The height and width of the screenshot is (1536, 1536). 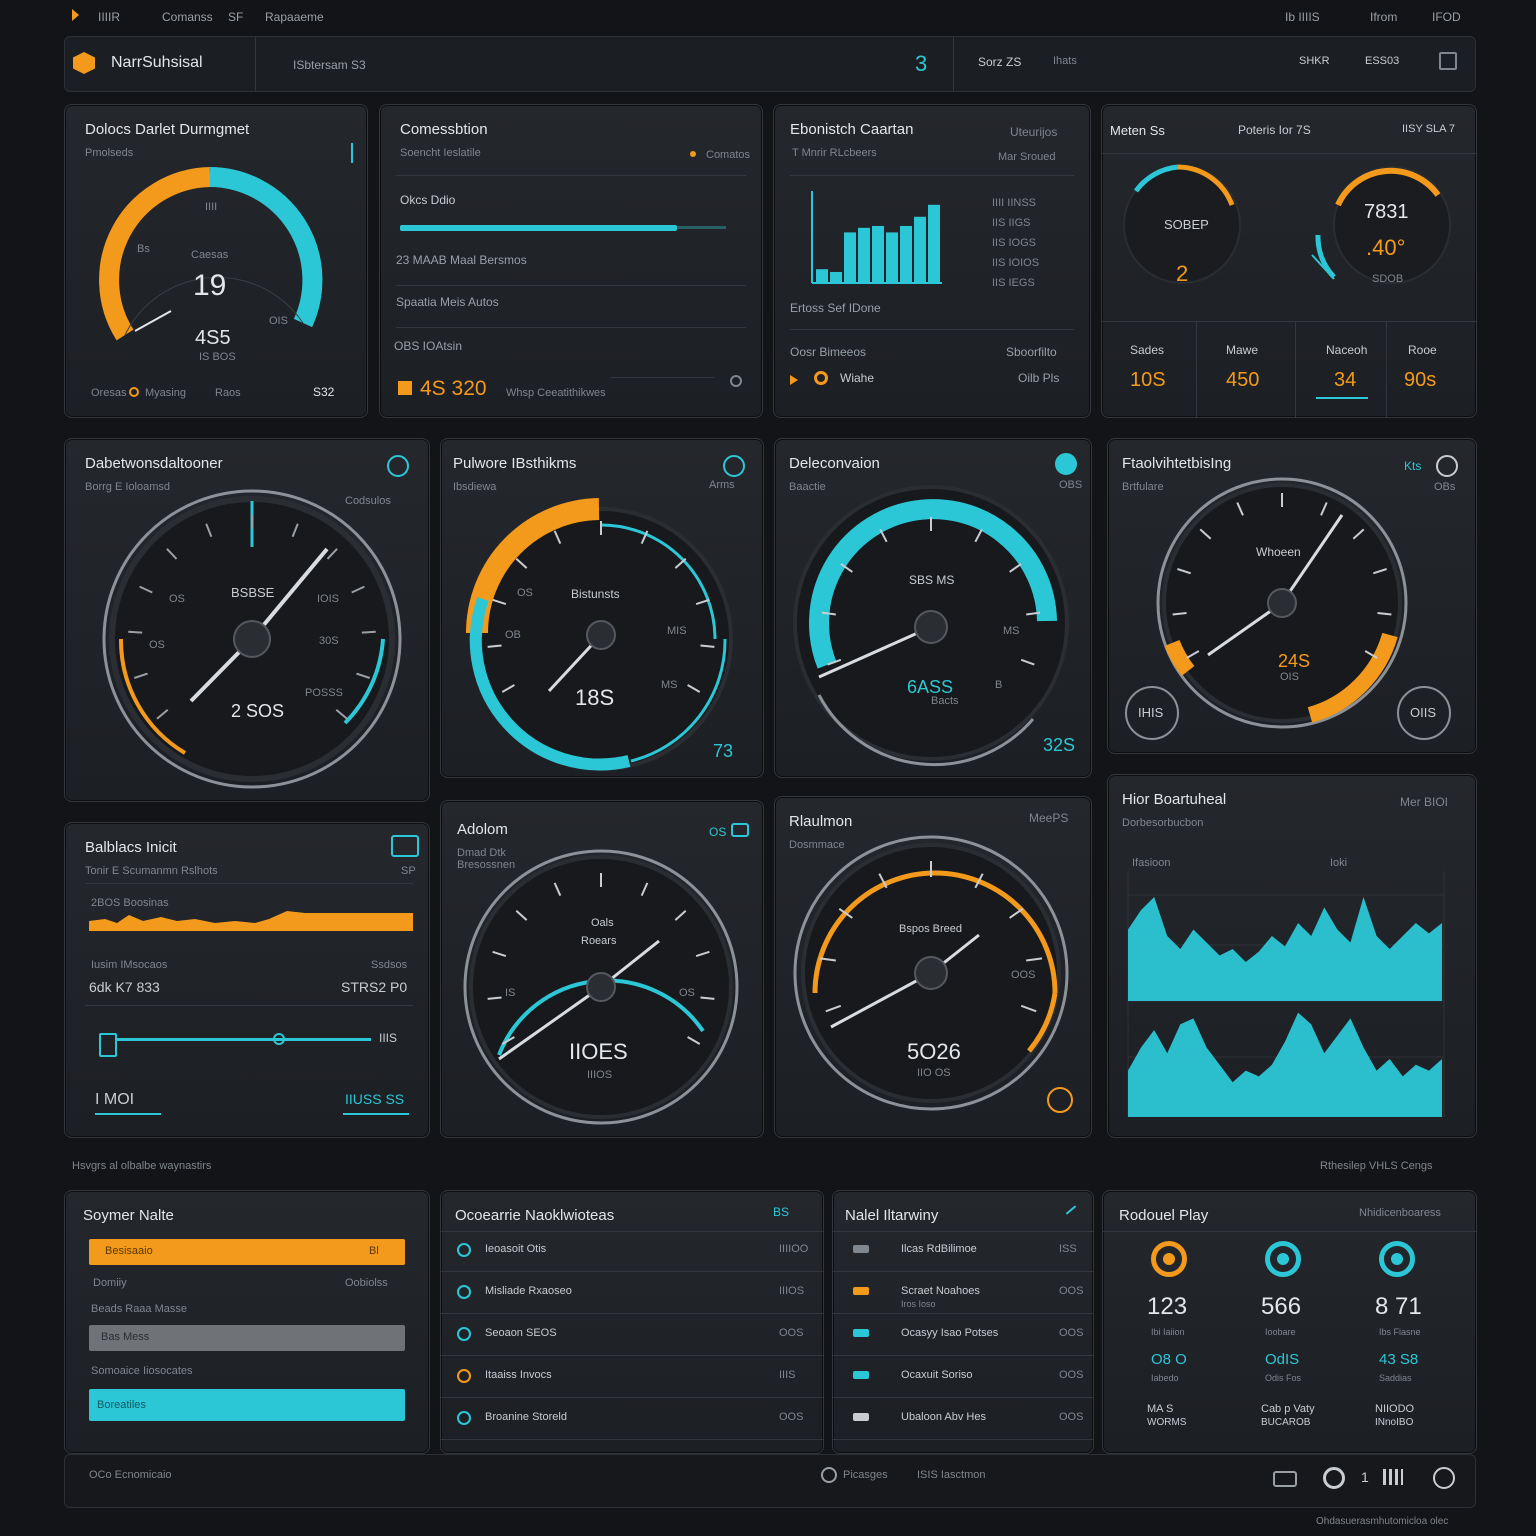 What do you see at coordinates (366, 1283) in the screenshot?
I see `row-1-right: Oobiolss` at bounding box center [366, 1283].